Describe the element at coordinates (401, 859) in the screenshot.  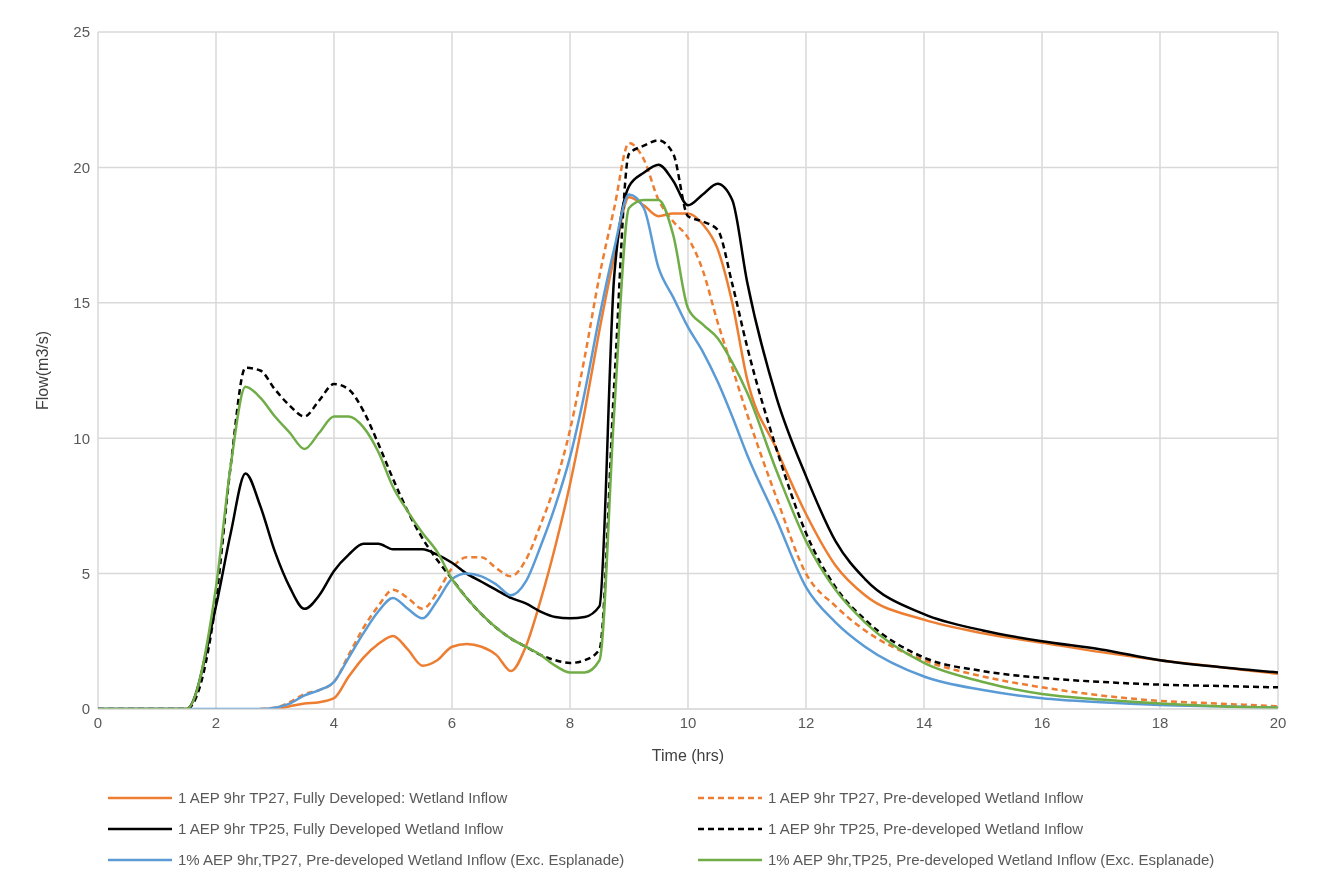
I see `legend-label: 1% AEP 9hr,TP27, Pre-developed Wetland Inflow (Exc. Esplanade)` at that location.